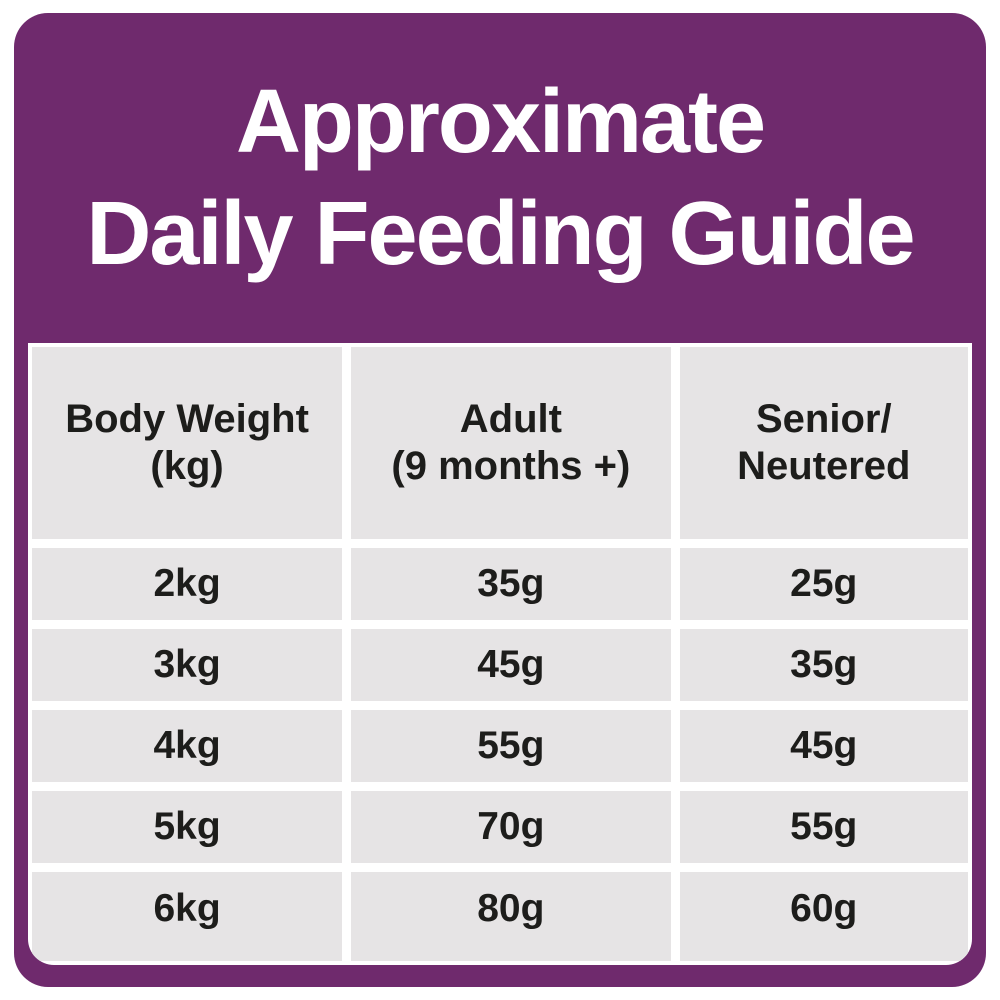 The width and height of the screenshot is (1000, 1000). What do you see at coordinates (823, 584) in the screenshot?
I see `table-cell-senior: 25g` at bounding box center [823, 584].